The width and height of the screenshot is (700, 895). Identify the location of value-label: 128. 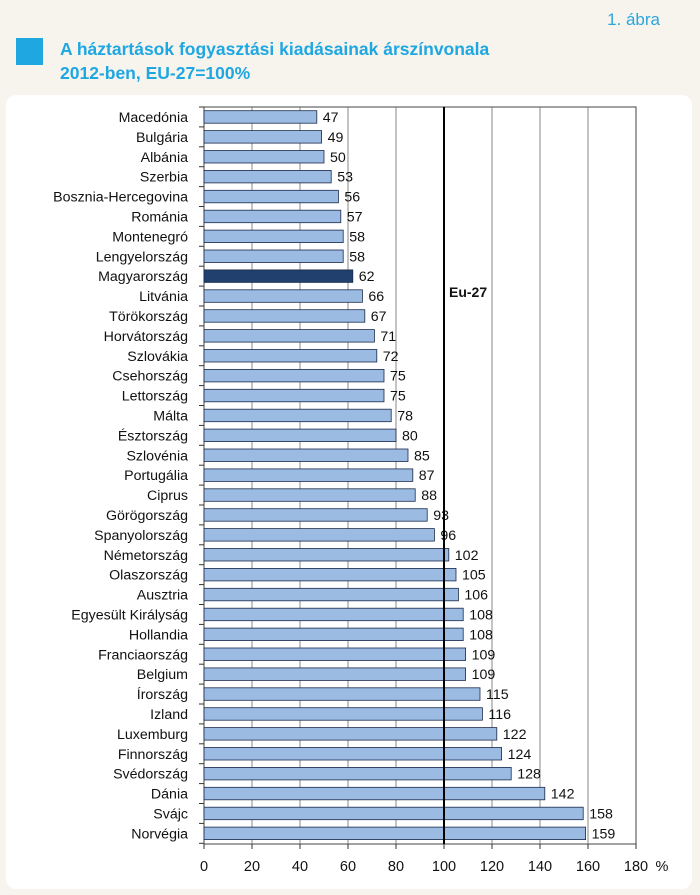
(529, 775).